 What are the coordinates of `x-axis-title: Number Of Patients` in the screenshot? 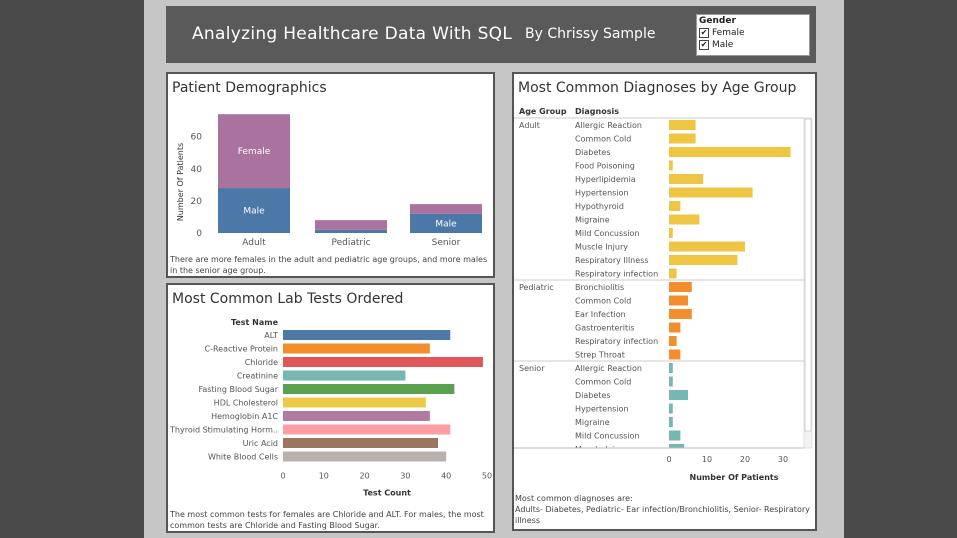 It's located at (734, 477).